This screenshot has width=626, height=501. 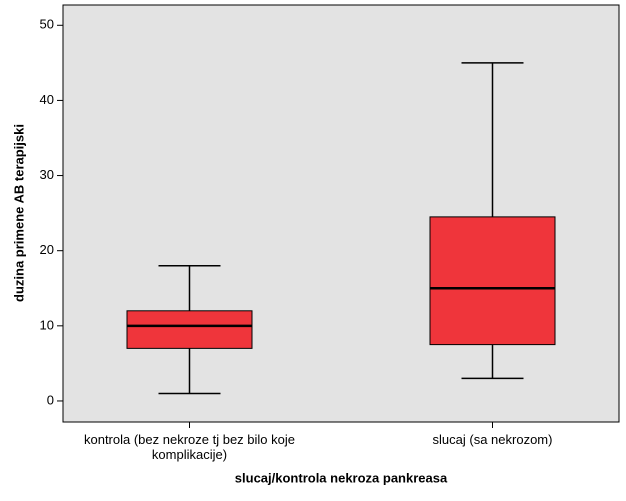 What do you see at coordinates (47, 249) in the screenshot?
I see `y-tick-label: 20` at bounding box center [47, 249].